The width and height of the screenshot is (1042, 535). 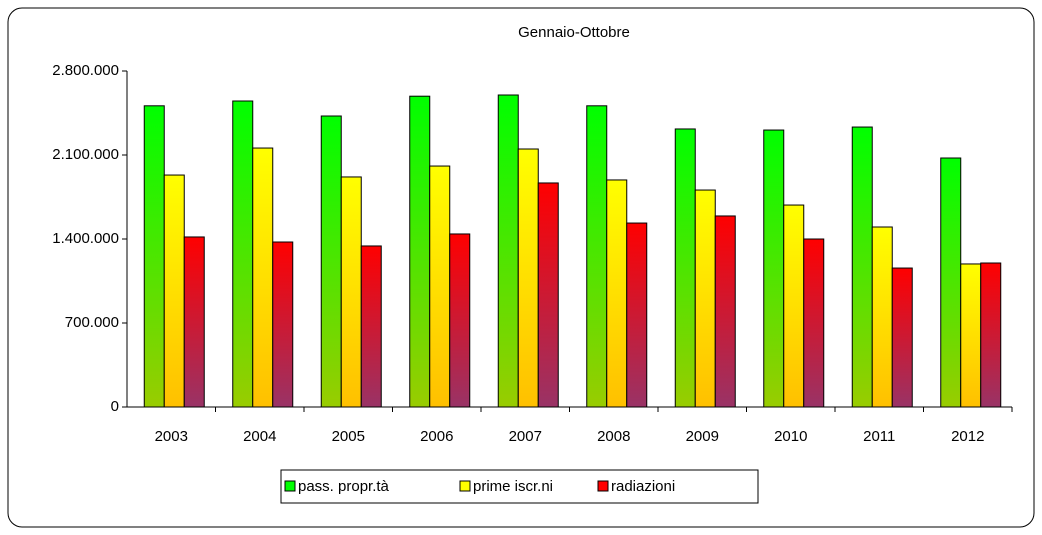 What do you see at coordinates (643, 486) in the screenshot?
I see `legend-label: radiazioni` at bounding box center [643, 486].